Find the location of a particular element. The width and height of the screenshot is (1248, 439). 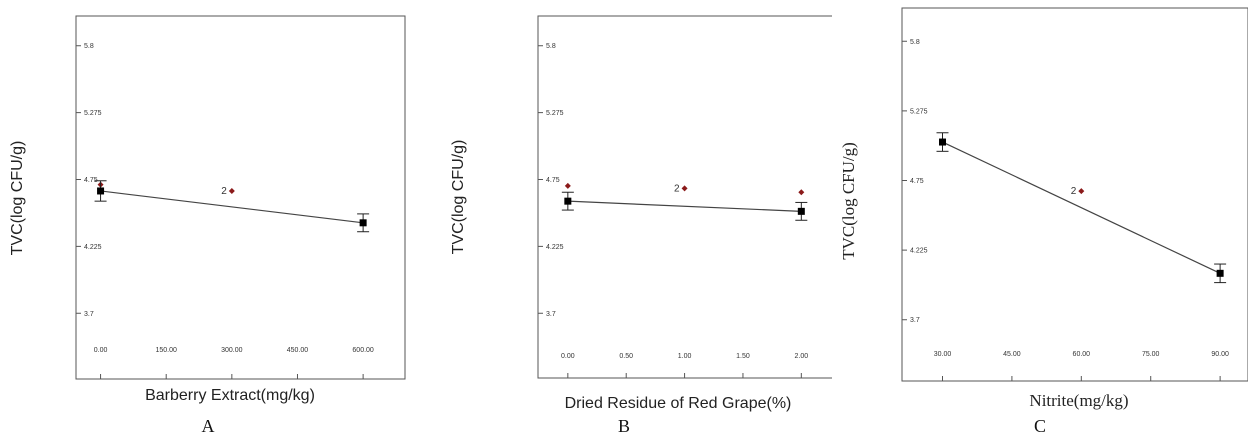

x-tick-label: 75.00 is located at coordinates (1151, 354).